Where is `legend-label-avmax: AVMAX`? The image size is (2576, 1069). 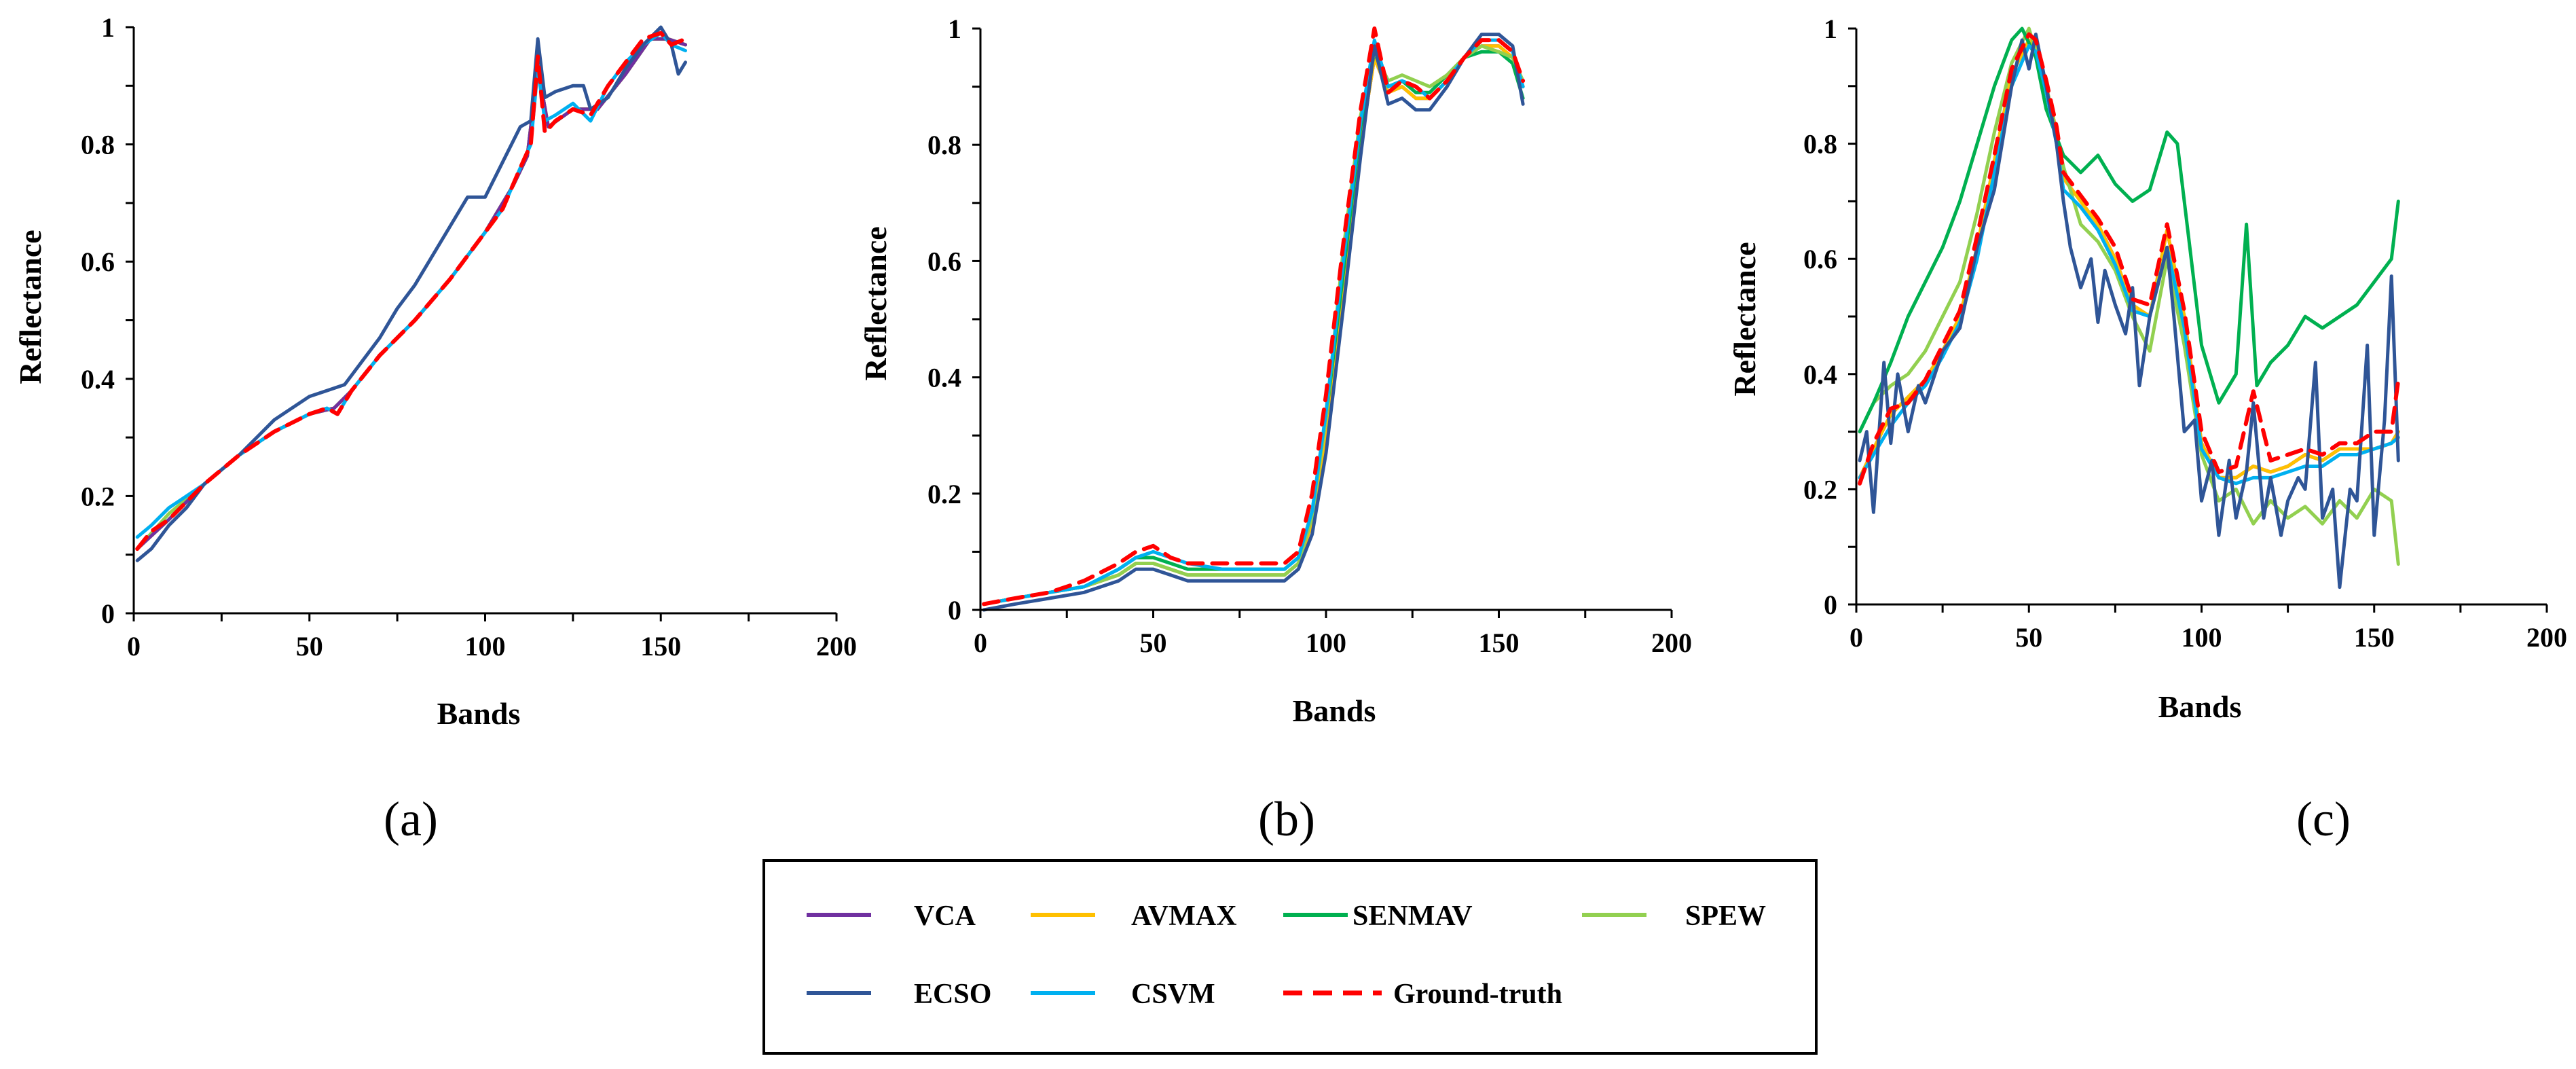 legend-label-avmax: AVMAX is located at coordinates (1184, 916).